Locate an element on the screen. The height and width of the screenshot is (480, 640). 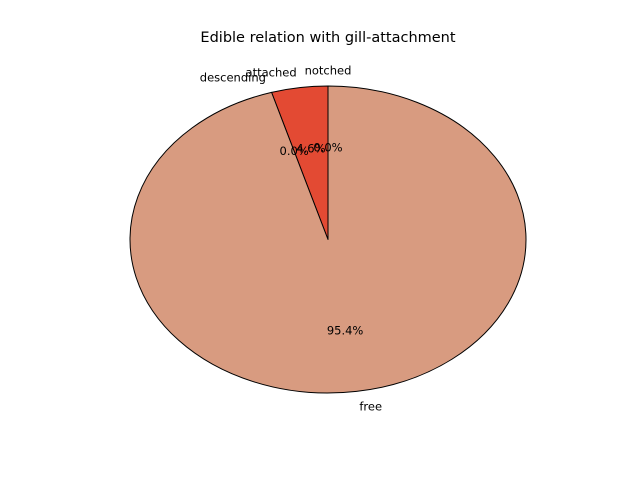
slice-label-descending: descending is located at coordinates (233, 78).